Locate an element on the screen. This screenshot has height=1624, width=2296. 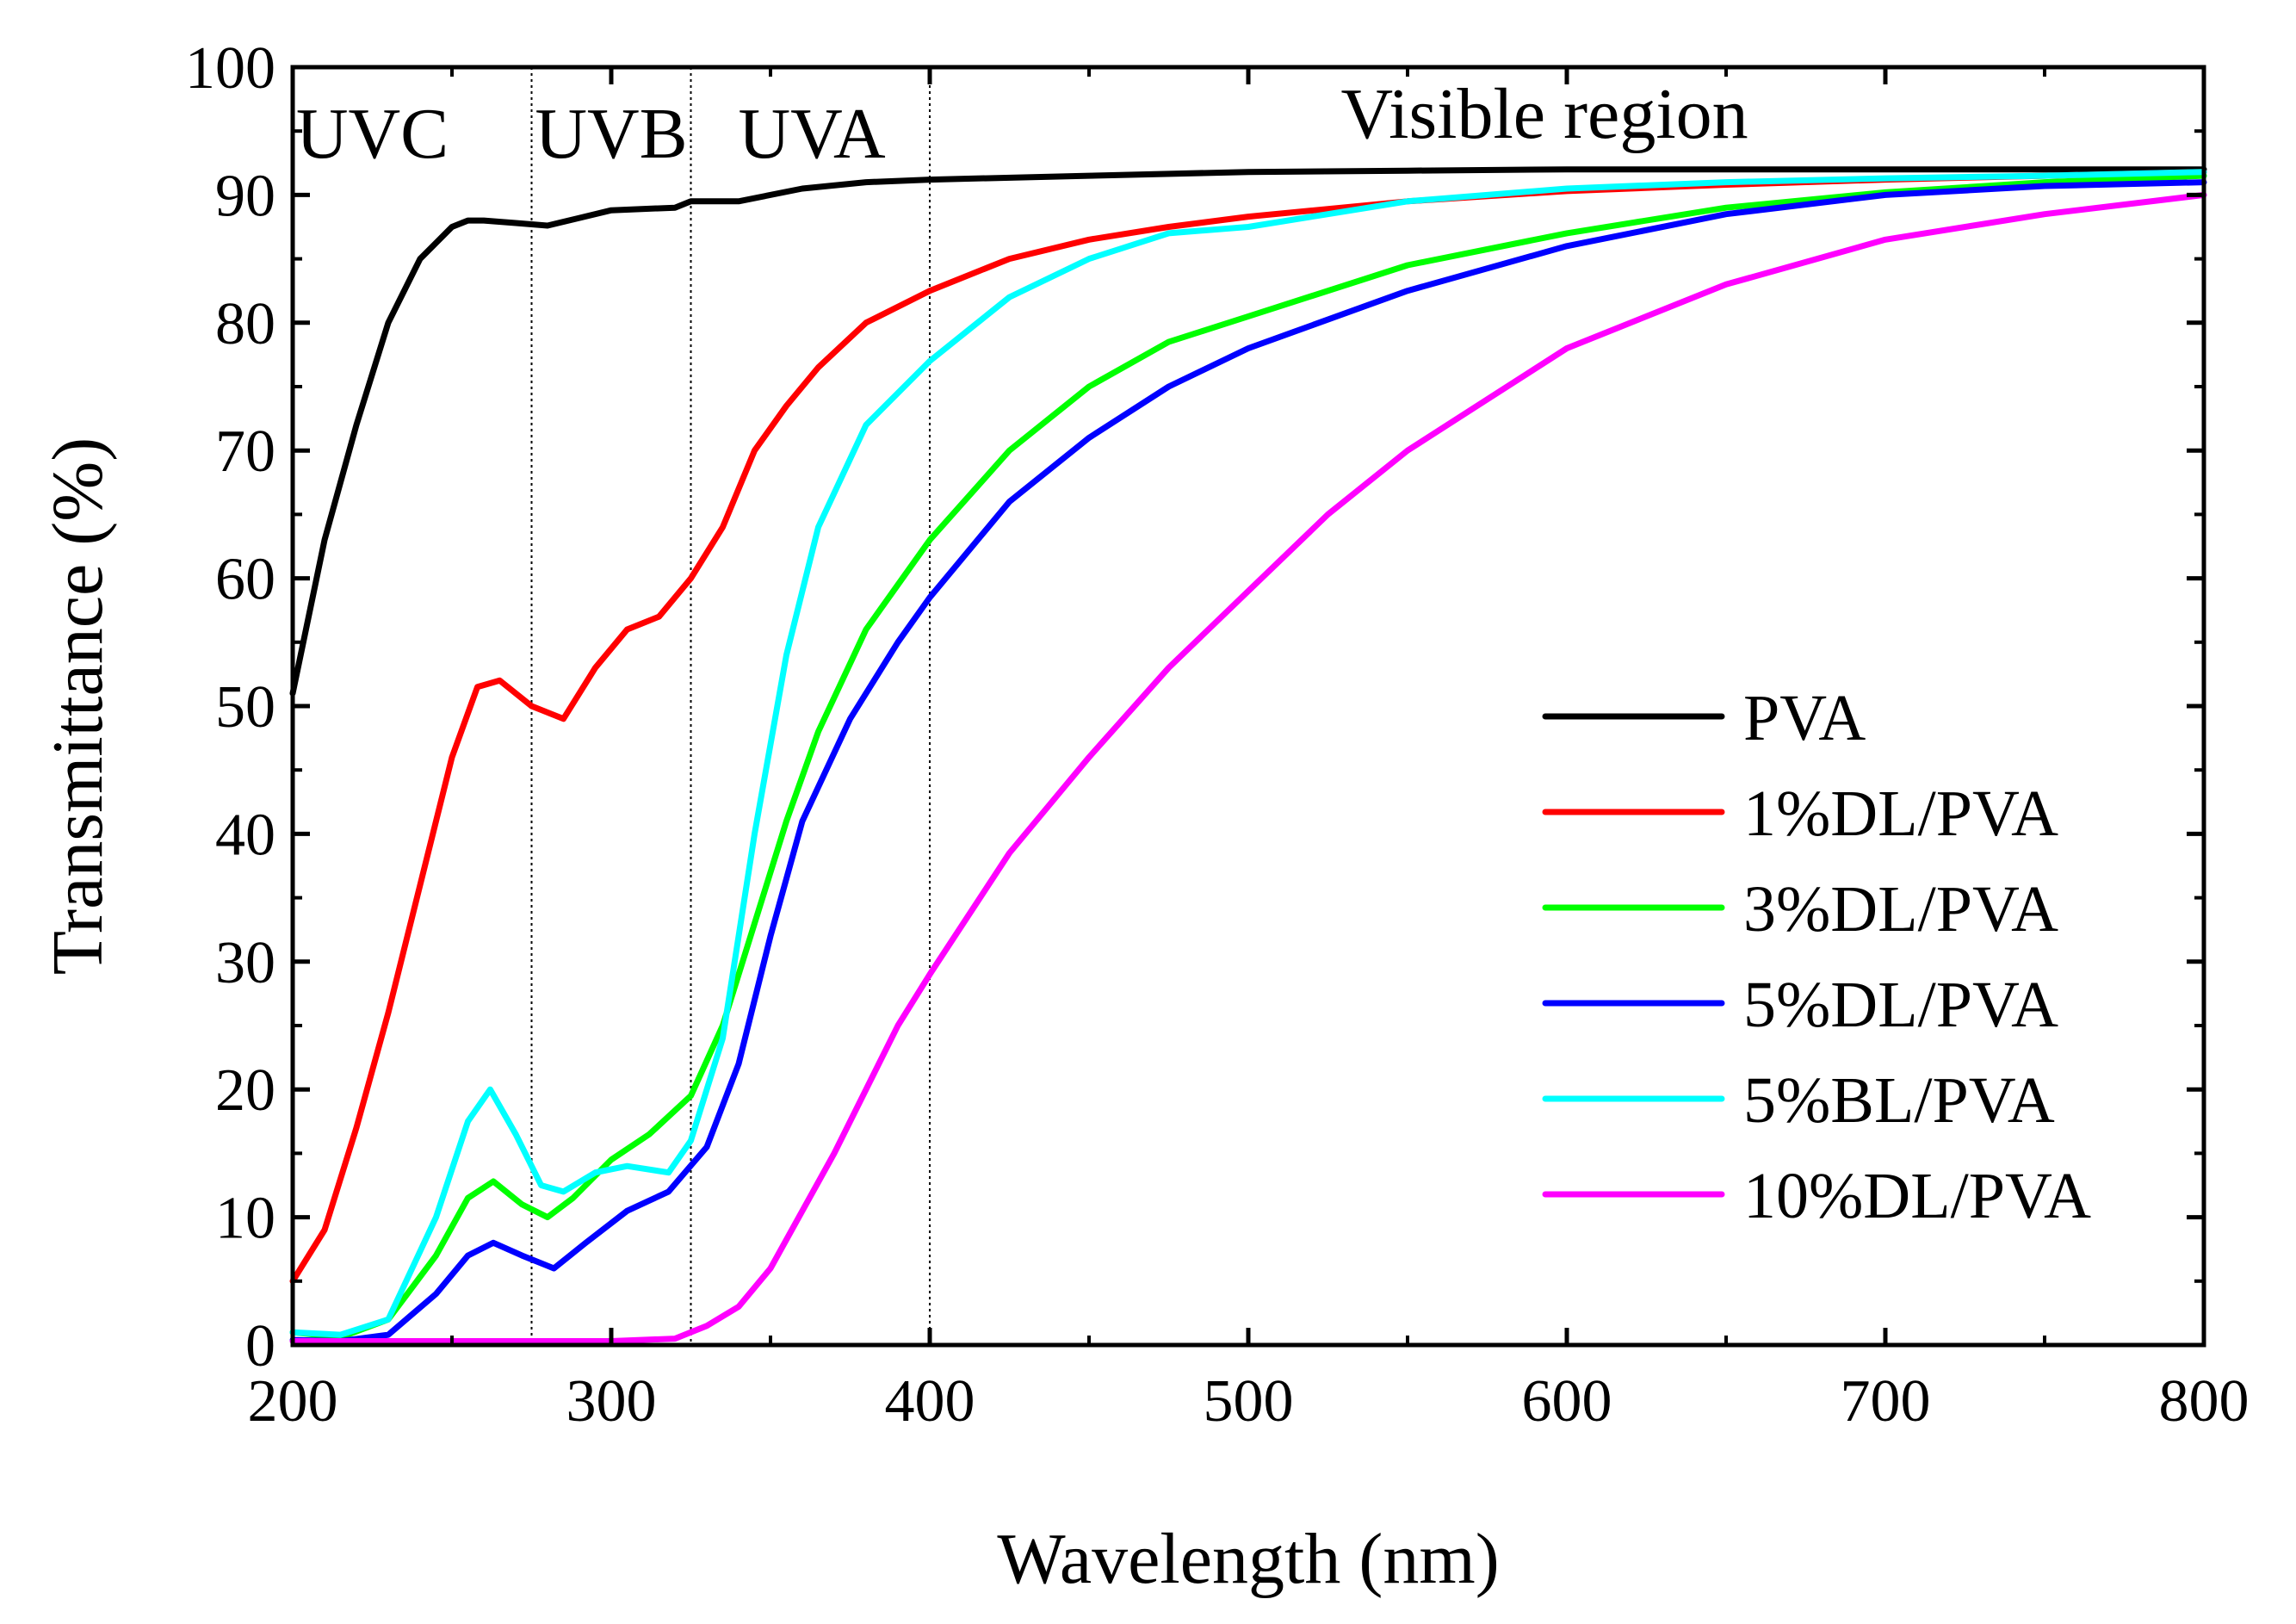
region-label-uva: UVA is located at coordinates (812, 134).